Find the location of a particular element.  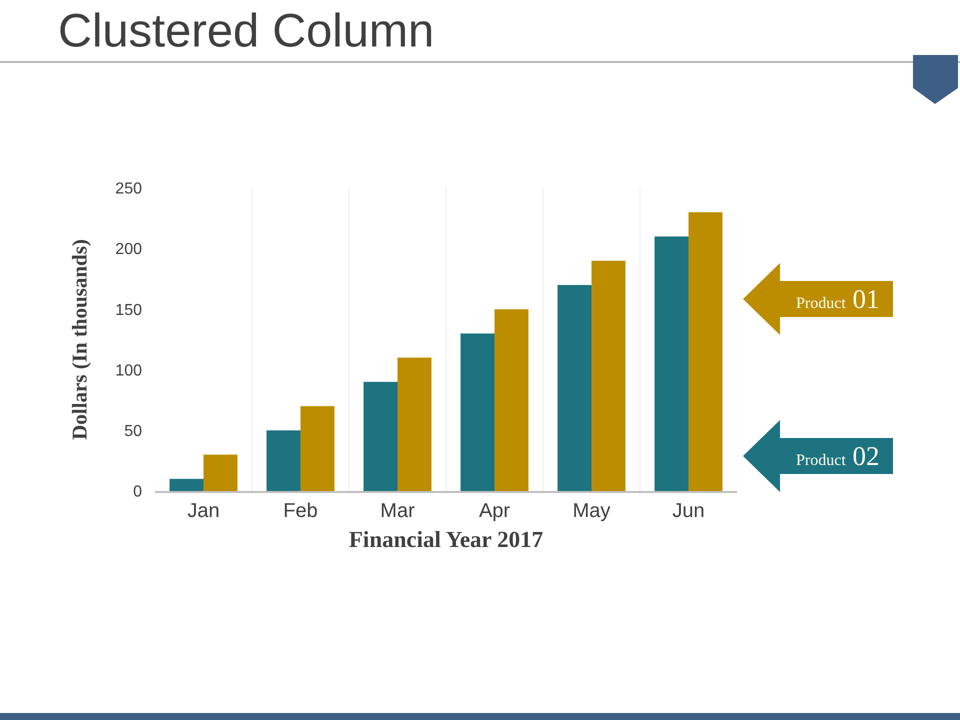

x-tick-label: Jun is located at coordinates (688, 511).